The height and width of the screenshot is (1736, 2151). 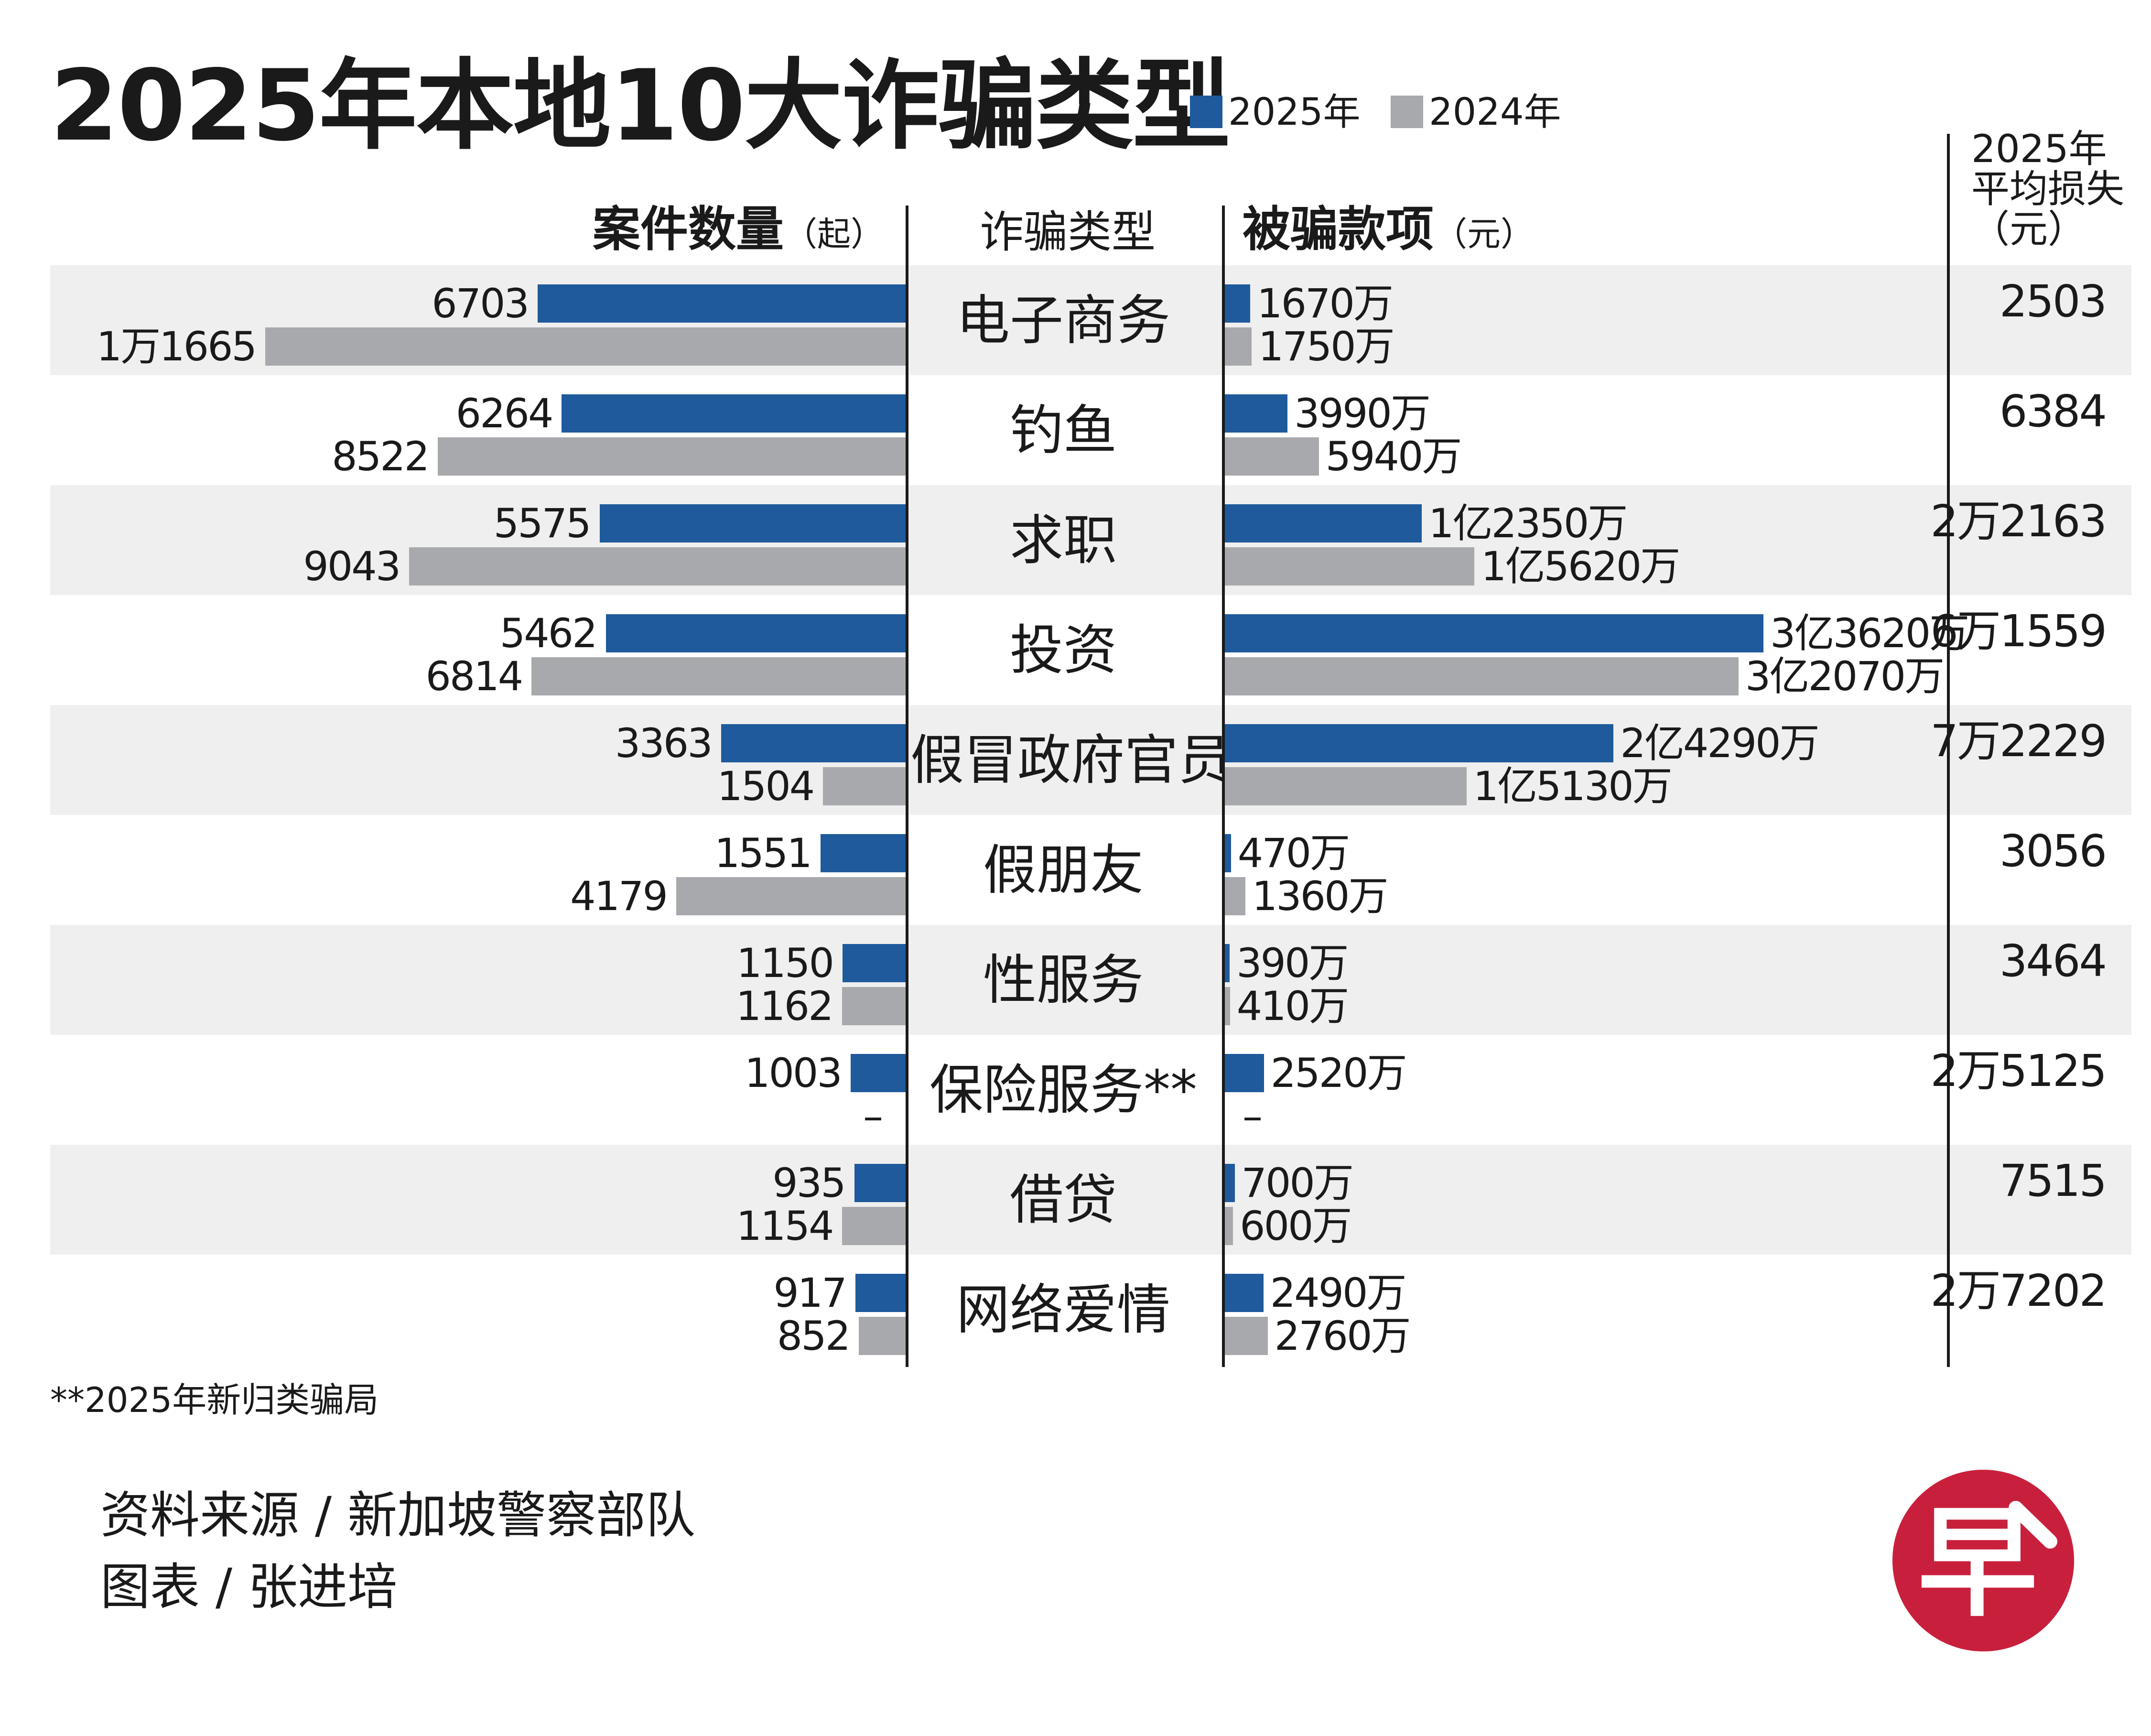 I want to click on amount-header: 被骗款项（元）, so click(x=1388, y=229).